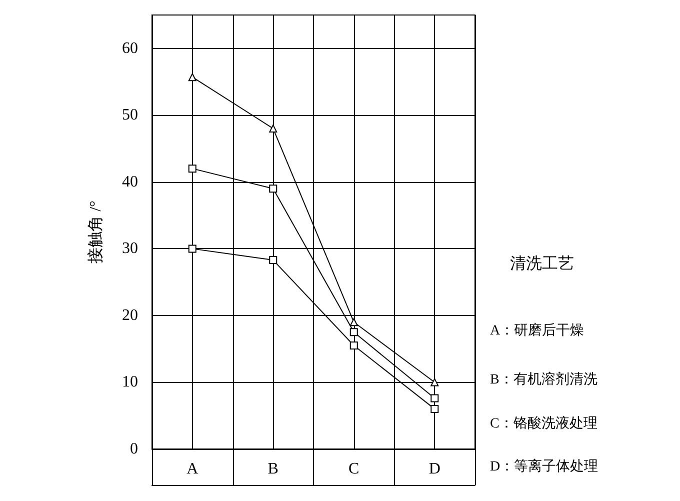 The image size is (680, 501). Describe the element at coordinates (273, 469) in the screenshot. I see `x-tick-label: B` at that location.